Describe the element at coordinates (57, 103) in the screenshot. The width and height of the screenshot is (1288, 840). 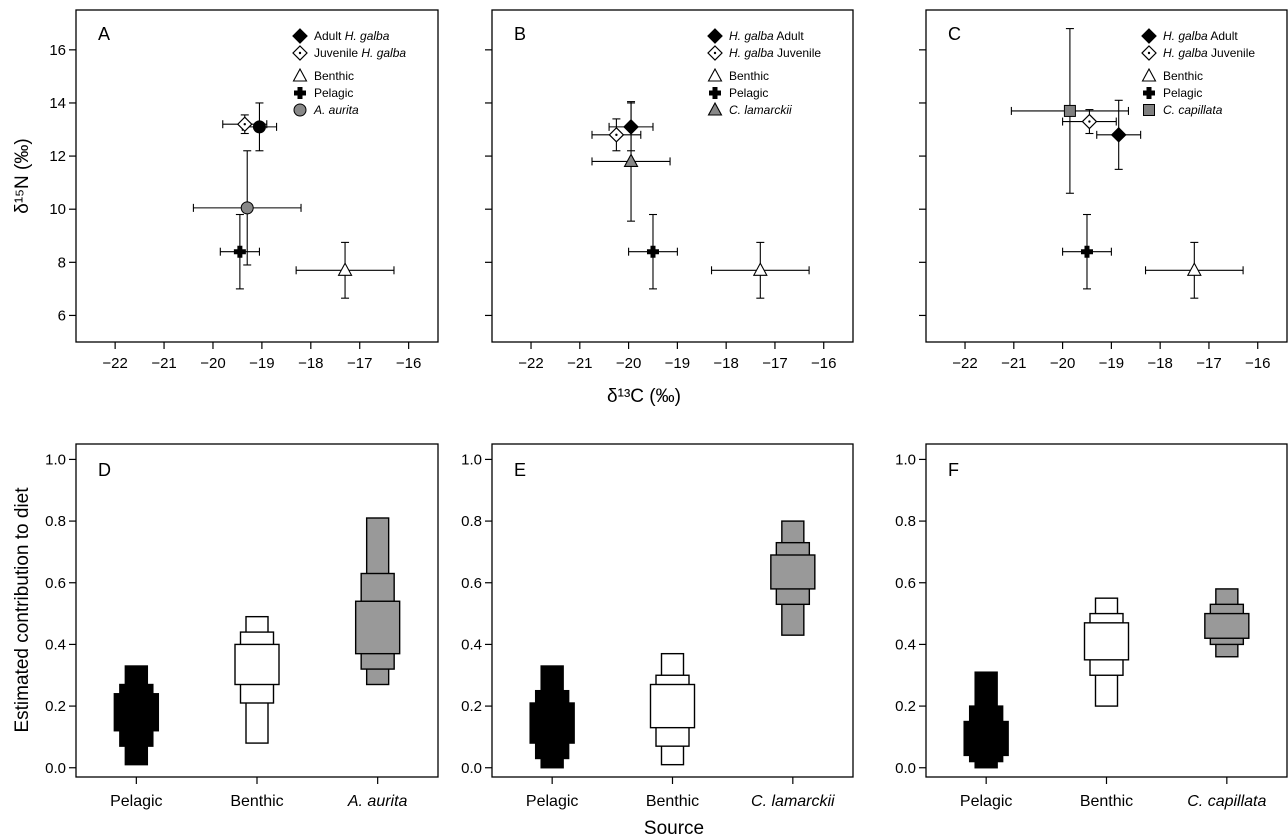
I see `y-tick-label: 14` at that location.